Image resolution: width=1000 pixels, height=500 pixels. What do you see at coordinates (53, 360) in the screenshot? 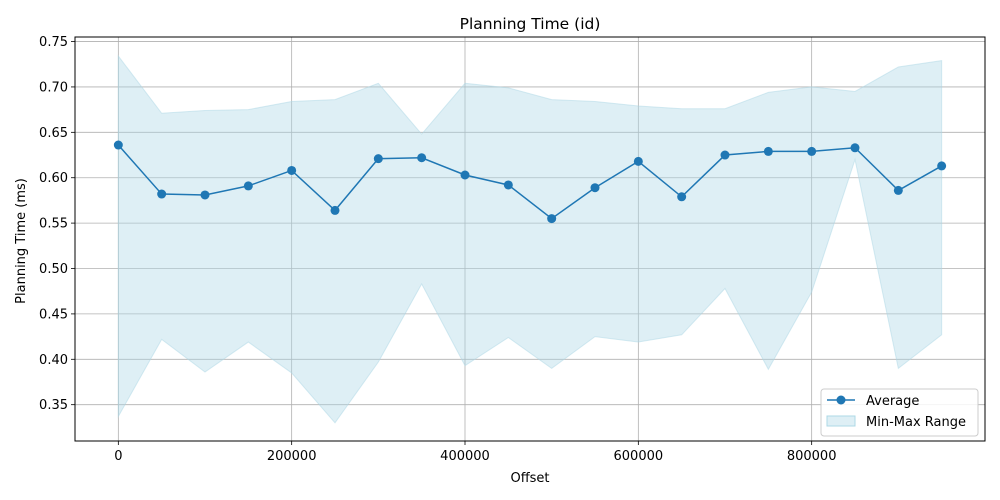
I see `y-tick-label: 0.40` at bounding box center [53, 360].